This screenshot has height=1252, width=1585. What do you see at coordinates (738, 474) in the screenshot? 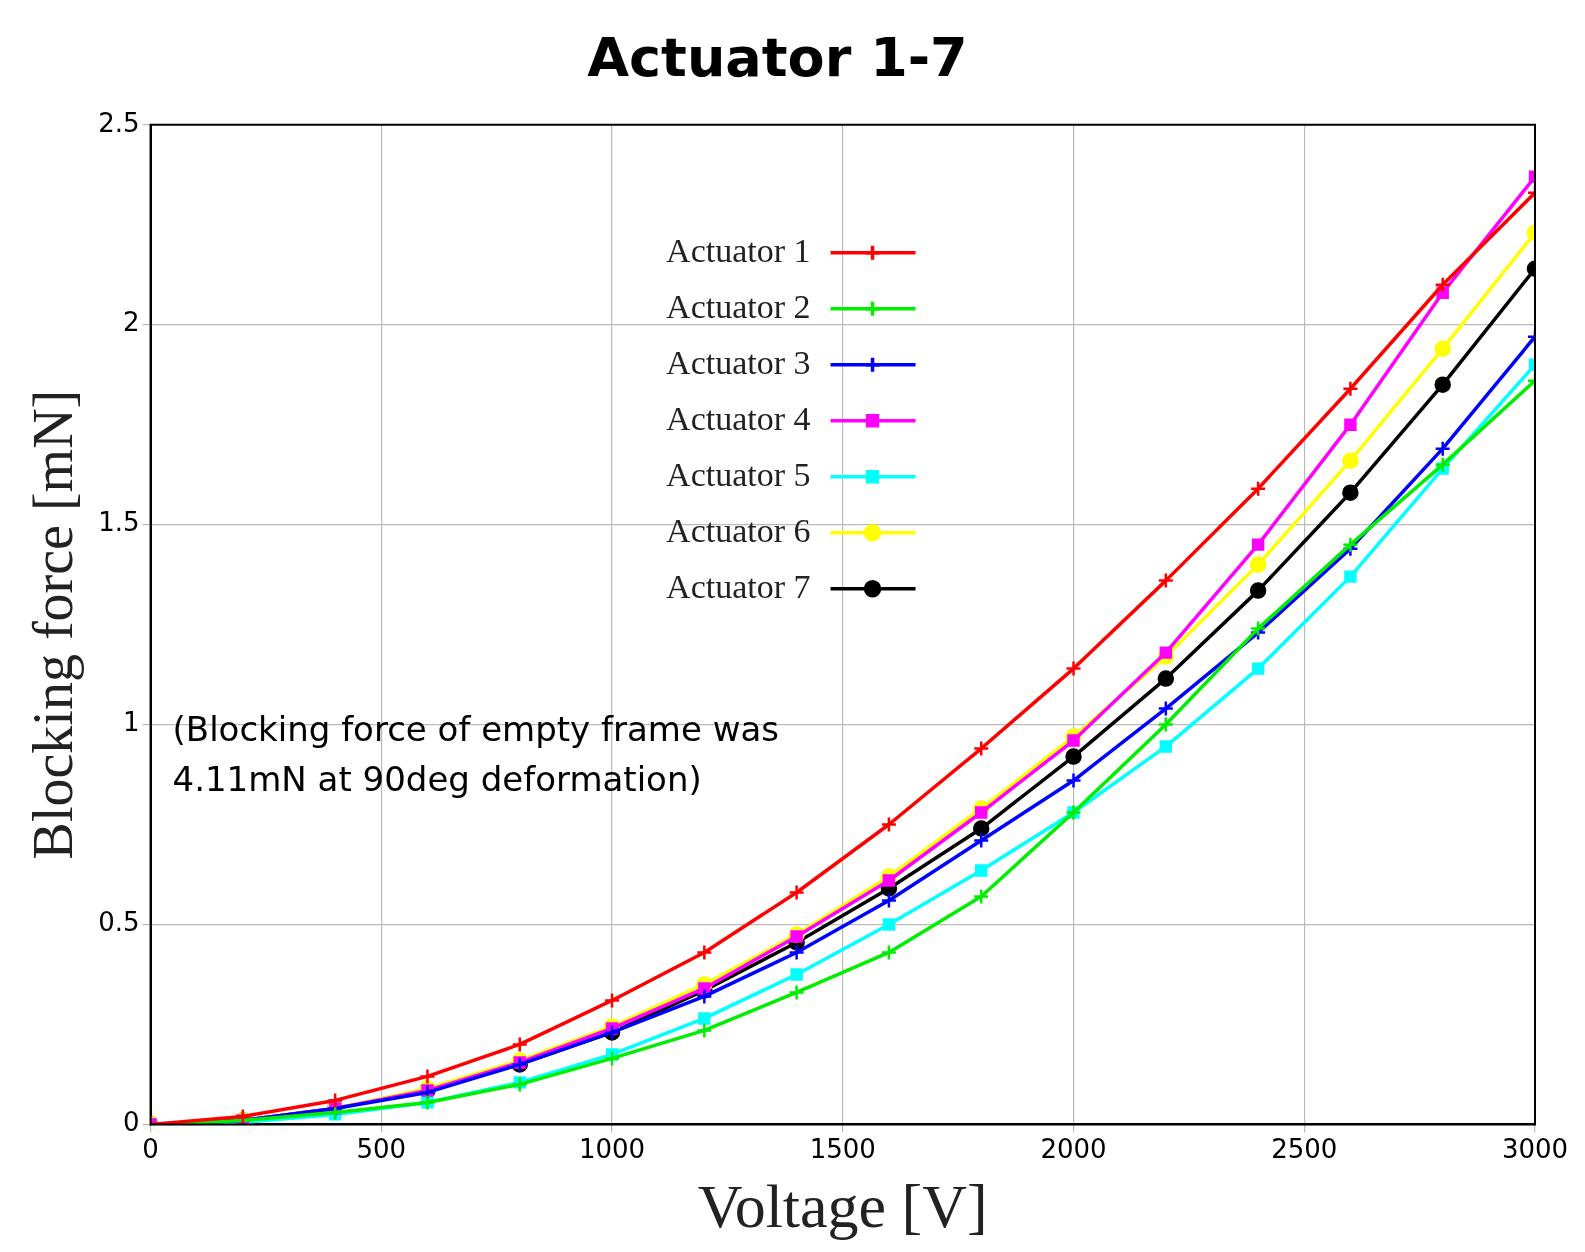
I see `legend-label: Actuator 5` at bounding box center [738, 474].